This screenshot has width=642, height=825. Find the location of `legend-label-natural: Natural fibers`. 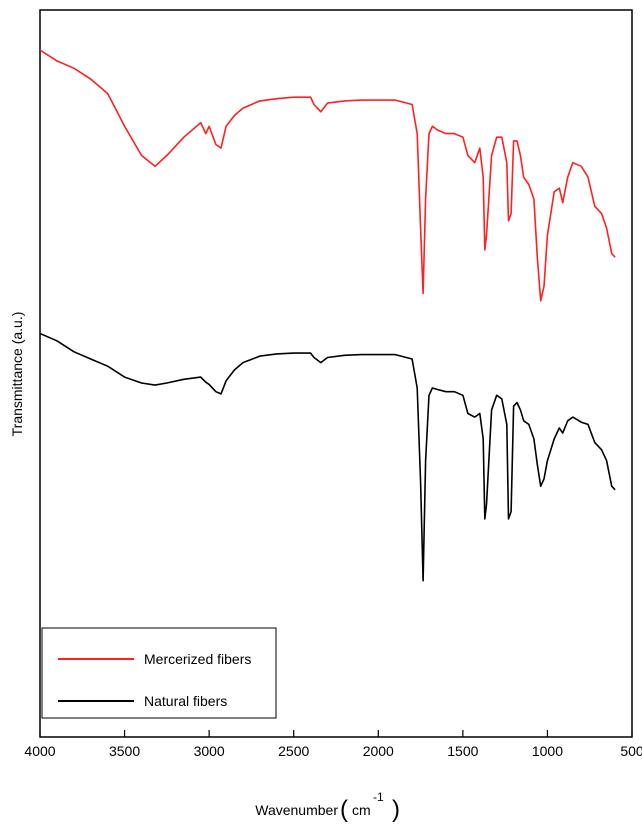

legend-label-natural: Natural fibers is located at coordinates (185, 701).